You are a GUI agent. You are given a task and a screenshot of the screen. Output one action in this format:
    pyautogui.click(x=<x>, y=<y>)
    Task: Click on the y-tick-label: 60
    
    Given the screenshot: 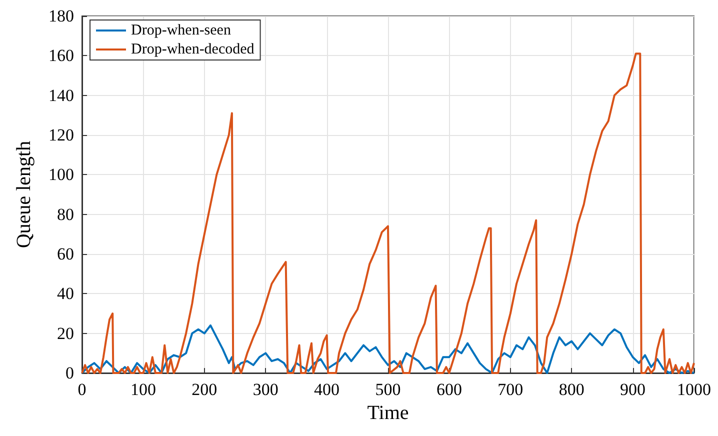 What is the action you would take?
    pyautogui.click(x=65, y=254)
    